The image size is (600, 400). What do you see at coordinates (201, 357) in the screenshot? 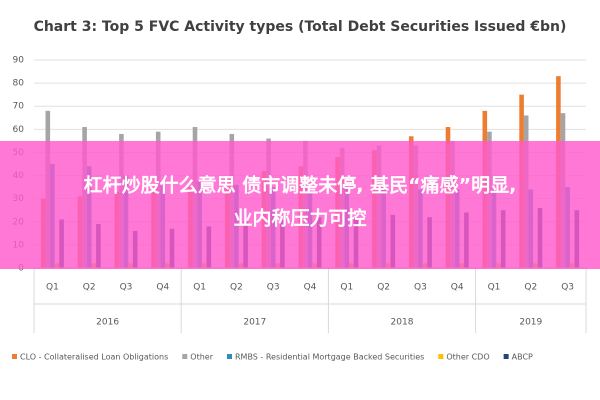
I see `legend-label: Other` at bounding box center [201, 357].